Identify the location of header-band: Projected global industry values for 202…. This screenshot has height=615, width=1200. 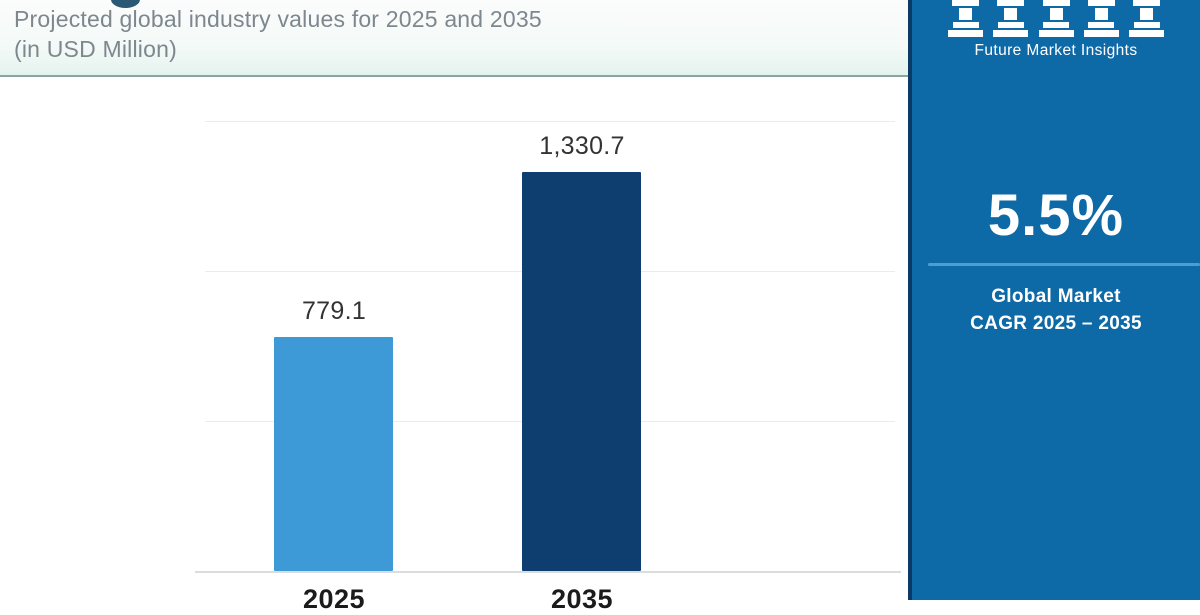
(454, 38).